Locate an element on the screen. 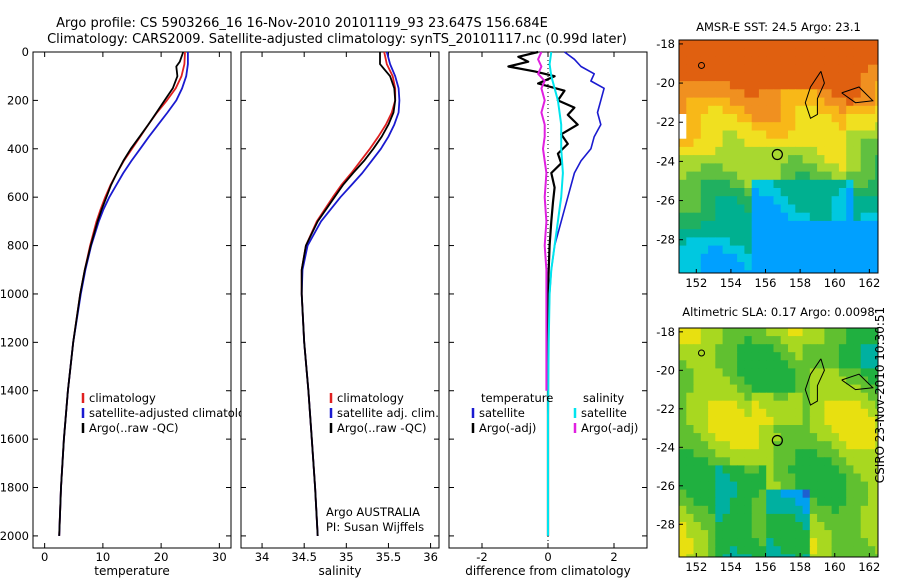 This screenshot has height=580, width=900. legend-entry: climatology is located at coordinates (370, 398).